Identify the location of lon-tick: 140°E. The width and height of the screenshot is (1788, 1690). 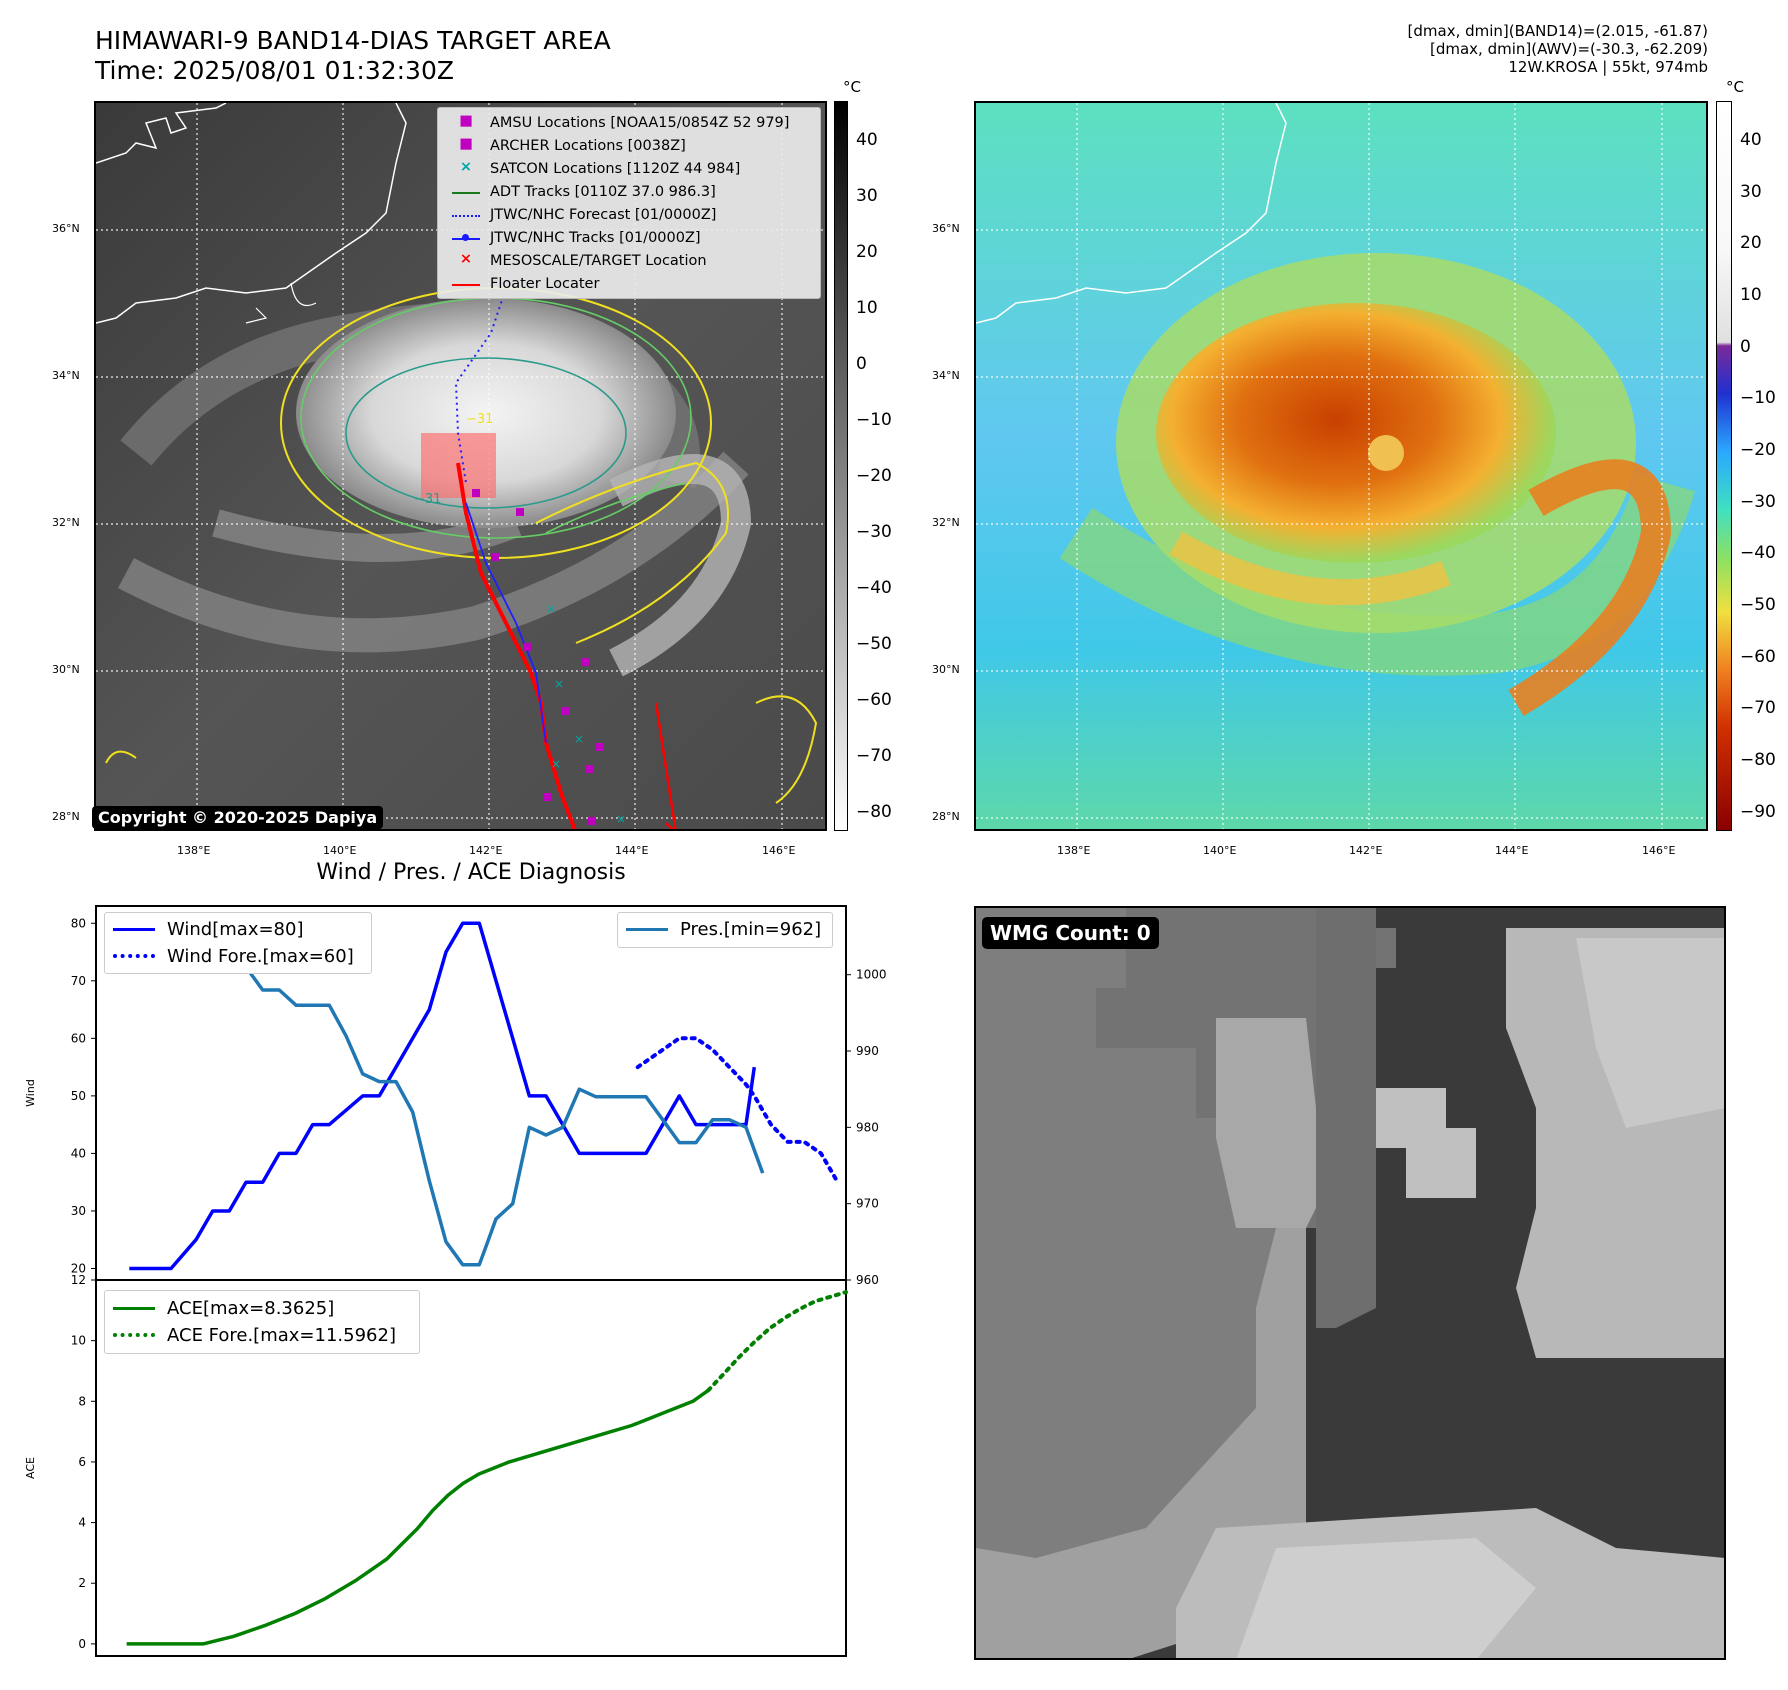
(1220, 850).